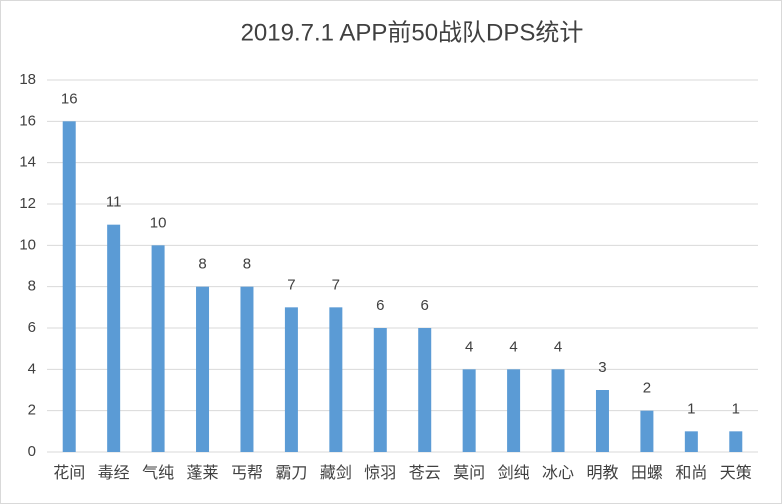  I want to click on y-tick-label: 18, so click(27, 79).